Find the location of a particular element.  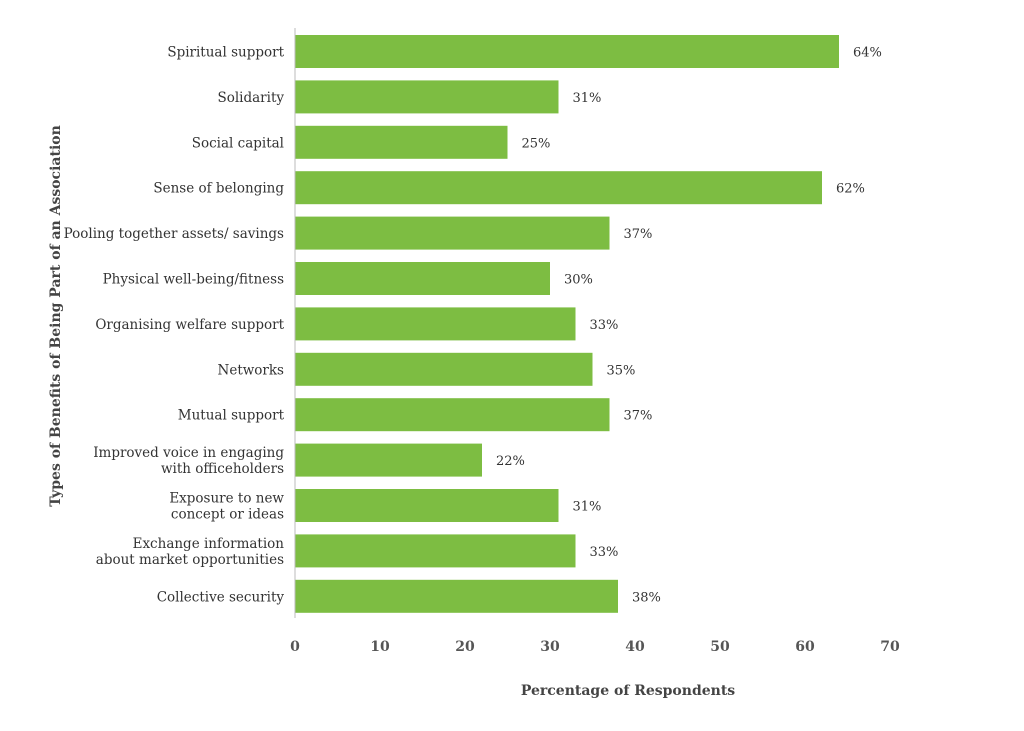

x-tick-labels-group: 0 10 20 30 40 50 60 70 is located at coordinates (595, 647).